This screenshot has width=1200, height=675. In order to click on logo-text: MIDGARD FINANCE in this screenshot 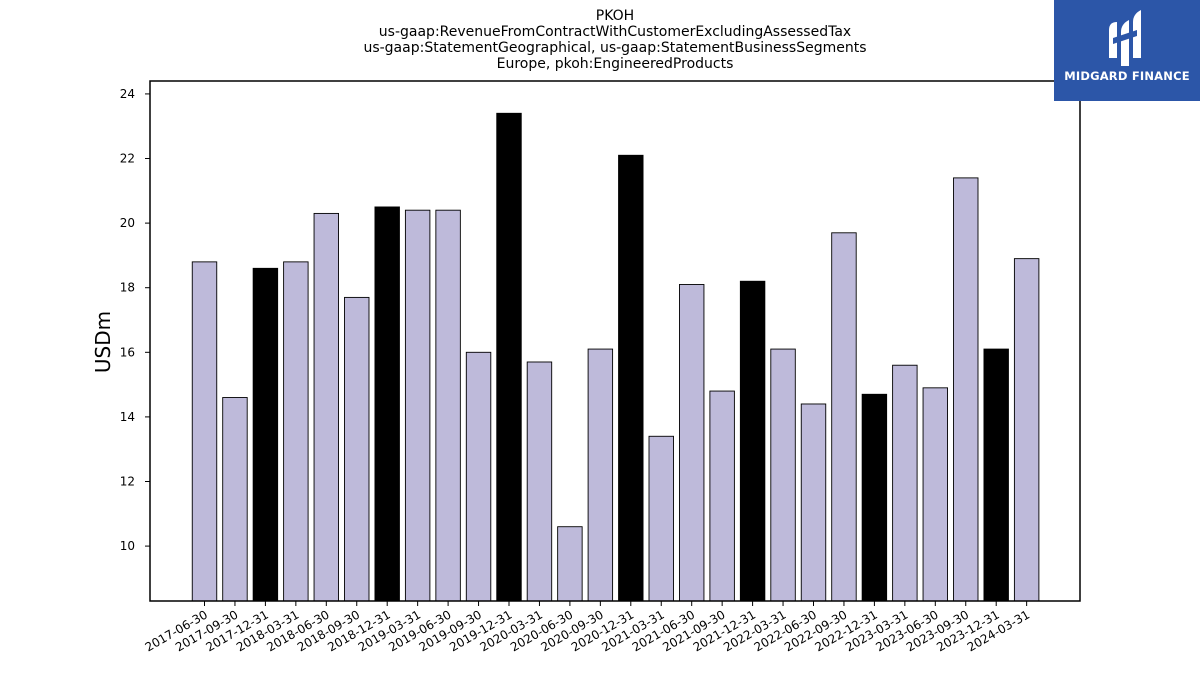, I will do `click(1127, 76)`.